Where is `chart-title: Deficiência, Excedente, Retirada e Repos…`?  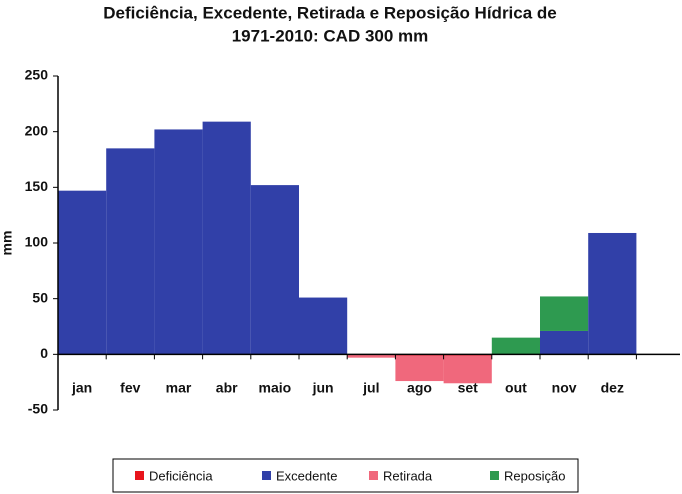 chart-title: Deficiência, Excedente, Retirada e Repos… is located at coordinates (330, 12).